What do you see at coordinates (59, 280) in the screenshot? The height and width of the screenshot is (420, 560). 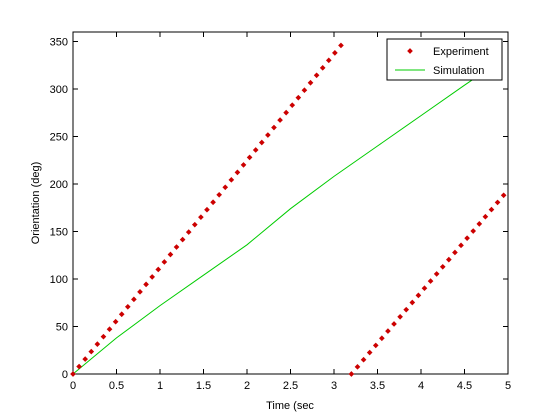 I see `y-tick-label: 100` at bounding box center [59, 280].